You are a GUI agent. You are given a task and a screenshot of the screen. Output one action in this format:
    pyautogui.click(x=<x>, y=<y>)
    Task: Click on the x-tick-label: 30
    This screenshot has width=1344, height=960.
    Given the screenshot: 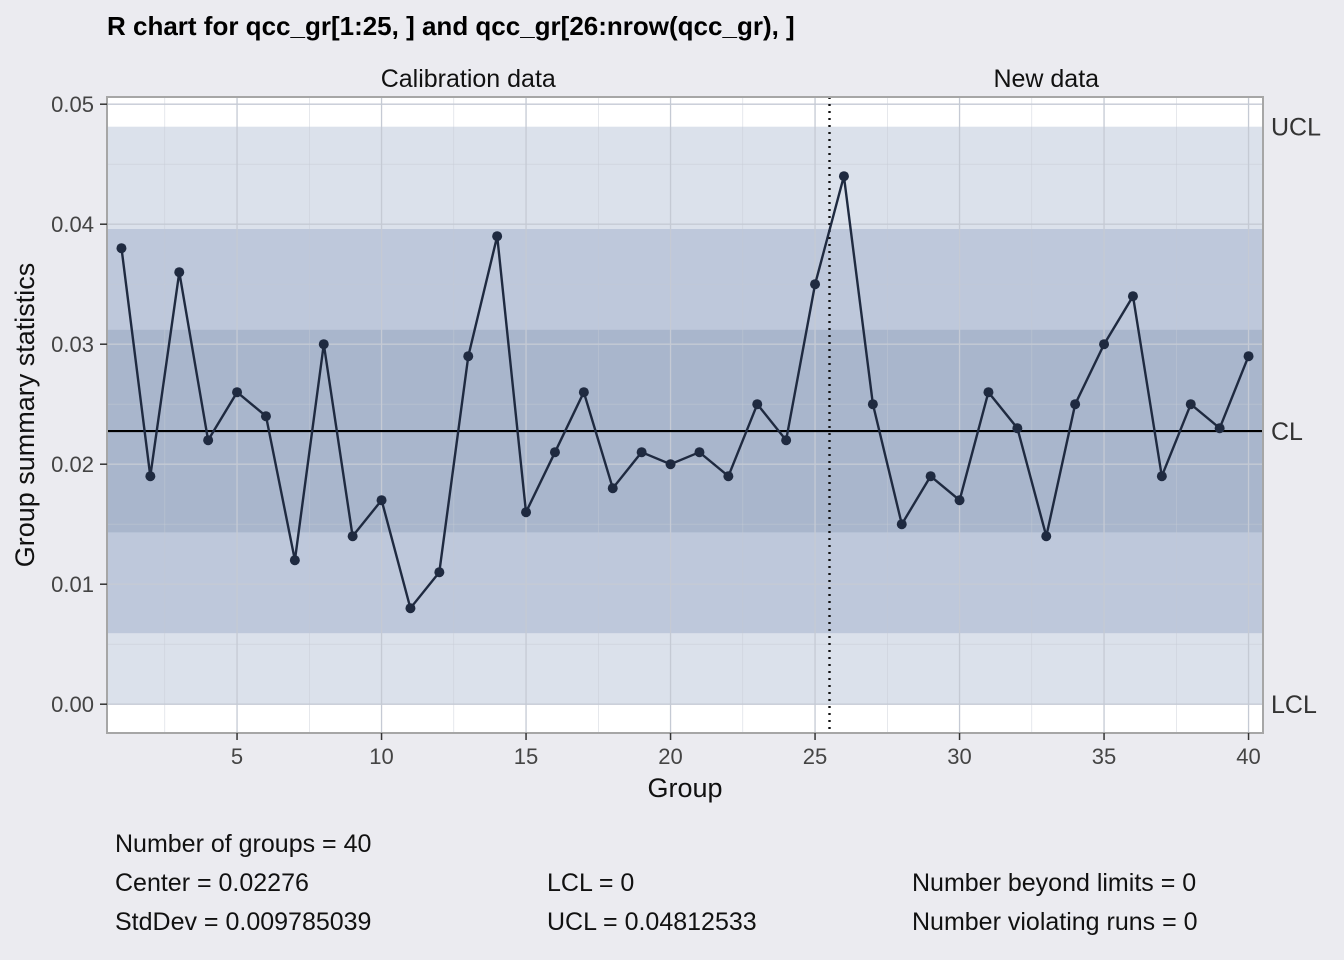 What is the action you would take?
    pyautogui.click(x=959, y=756)
    